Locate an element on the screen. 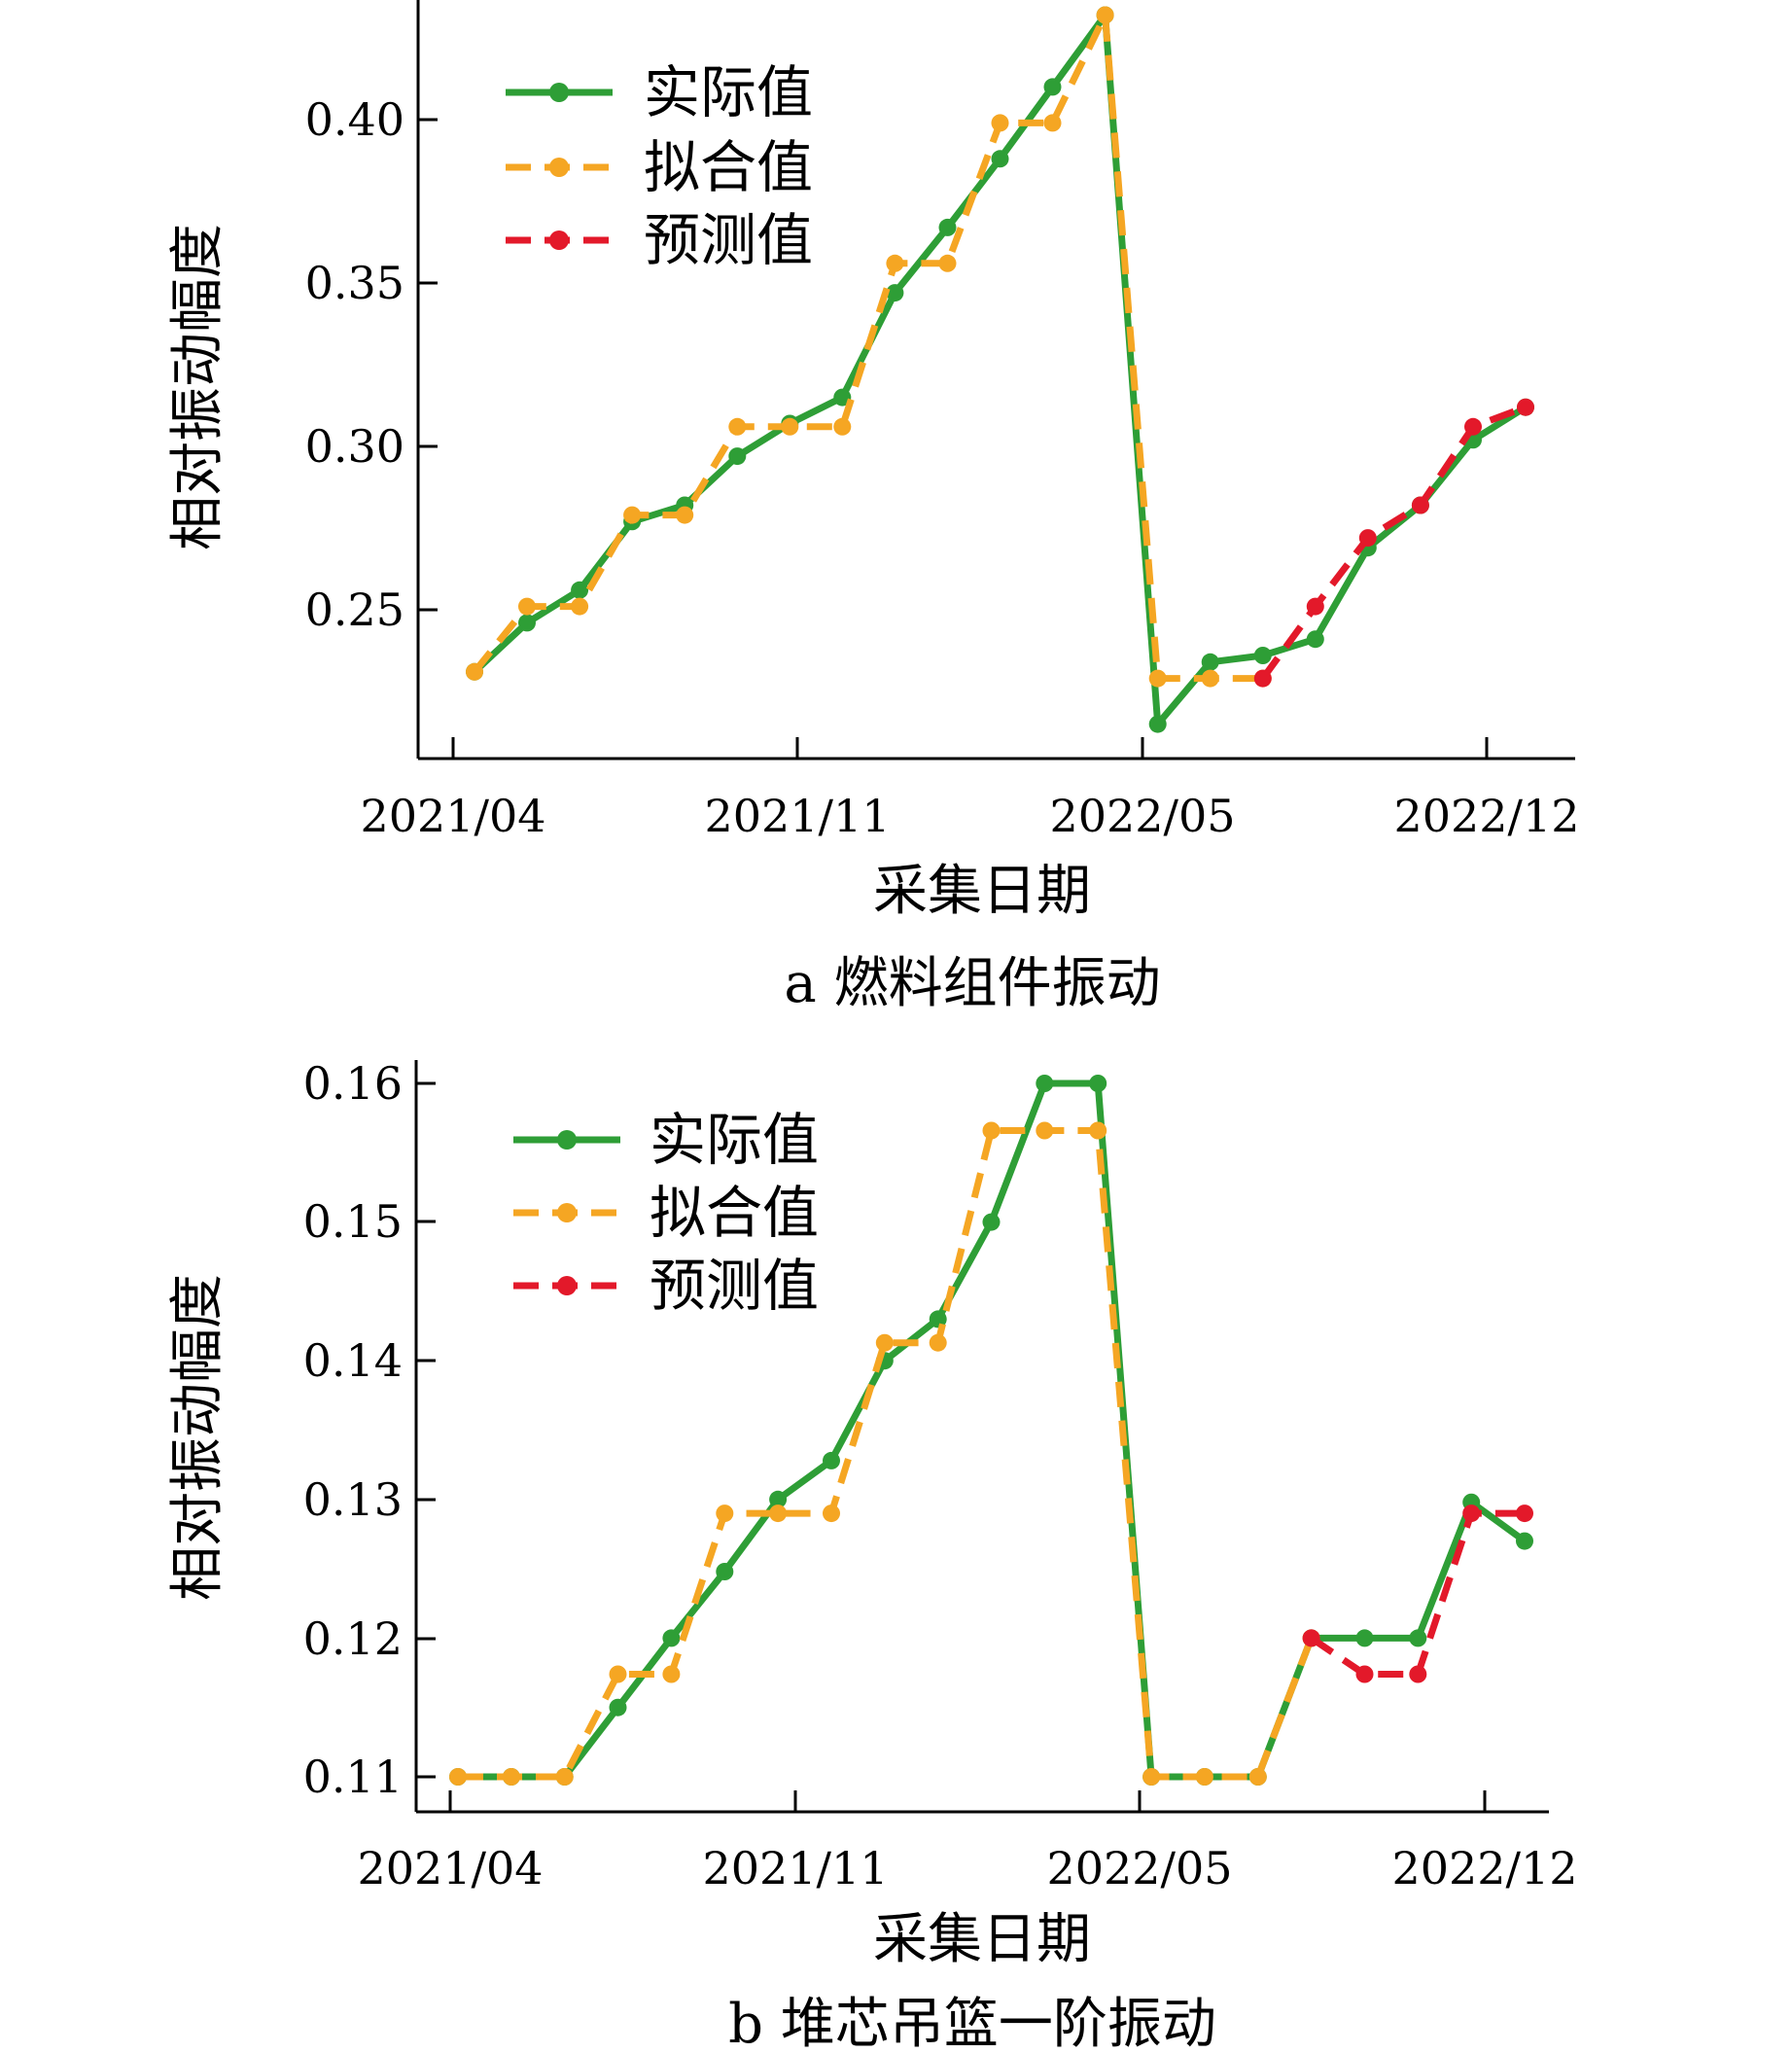 The width and height of the screenshot is (1792, 2053). y-tick-label: 0.12 is located at coordinates (353, 1638).